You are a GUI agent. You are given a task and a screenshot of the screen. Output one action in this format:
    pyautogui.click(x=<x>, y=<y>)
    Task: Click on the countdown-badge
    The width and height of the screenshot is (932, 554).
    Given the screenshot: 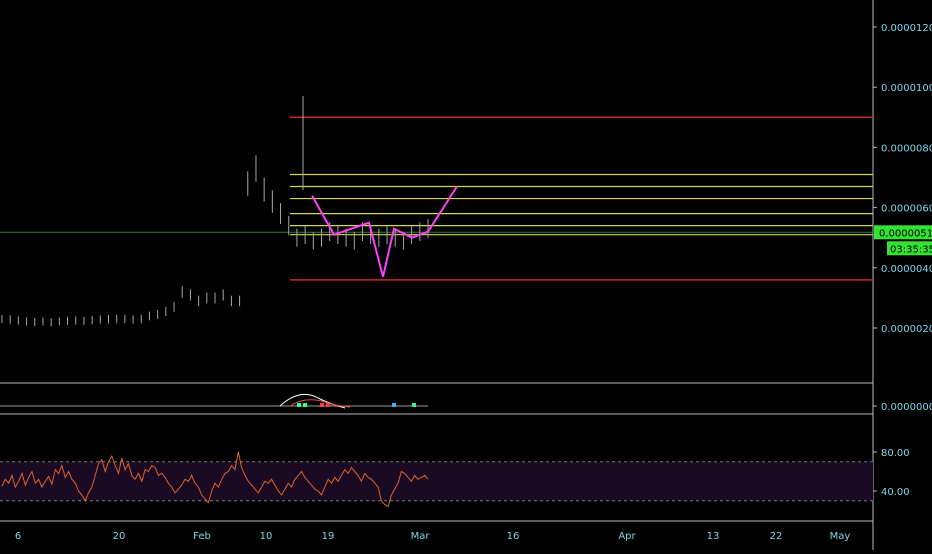 What is the action you would take?
    pyautogui.click(x=909, y=248)
    